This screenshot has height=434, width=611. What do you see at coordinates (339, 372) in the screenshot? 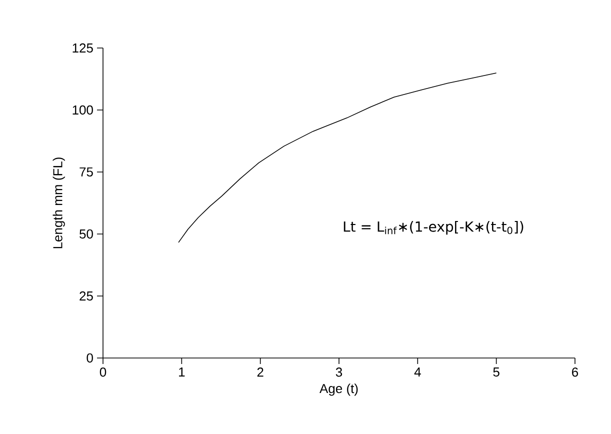
I see `x-tick-label: 3` at bounding box center [339, 372].